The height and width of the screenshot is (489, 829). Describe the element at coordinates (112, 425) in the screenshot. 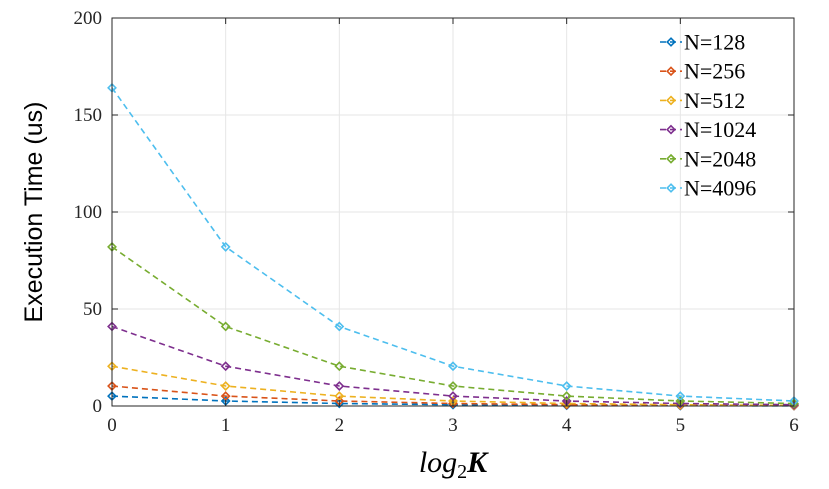

I see `x-tick-label: 0` at that location.